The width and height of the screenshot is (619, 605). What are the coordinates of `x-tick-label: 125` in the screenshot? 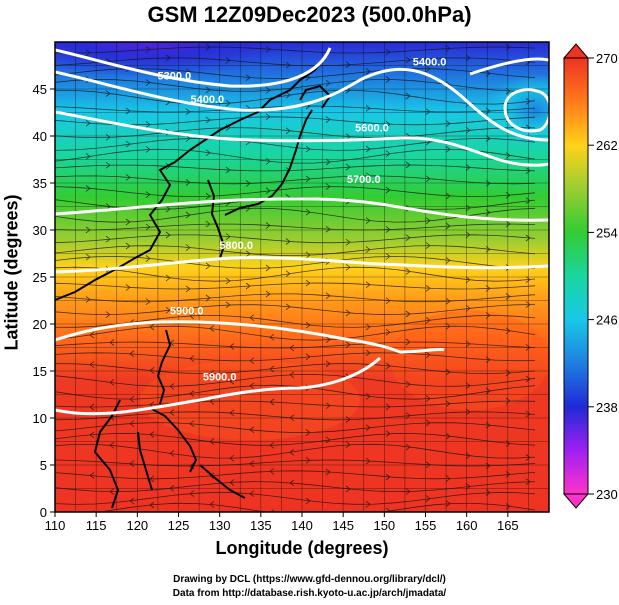 It's located at (179, 525).